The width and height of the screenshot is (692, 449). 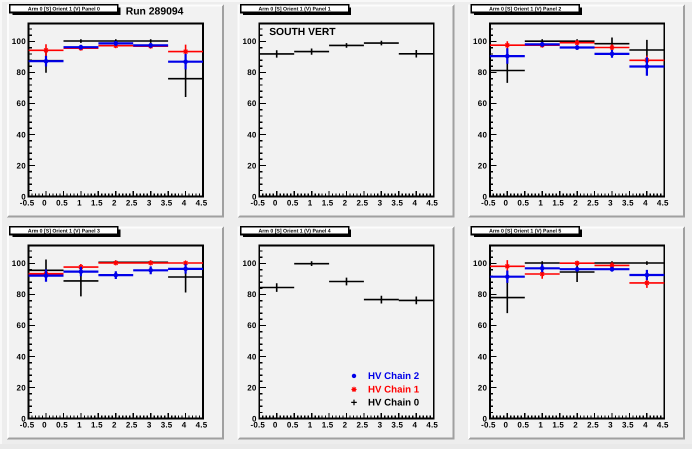 I want to click on svg-text: HV Chain 1, so click(x=394, y=390).